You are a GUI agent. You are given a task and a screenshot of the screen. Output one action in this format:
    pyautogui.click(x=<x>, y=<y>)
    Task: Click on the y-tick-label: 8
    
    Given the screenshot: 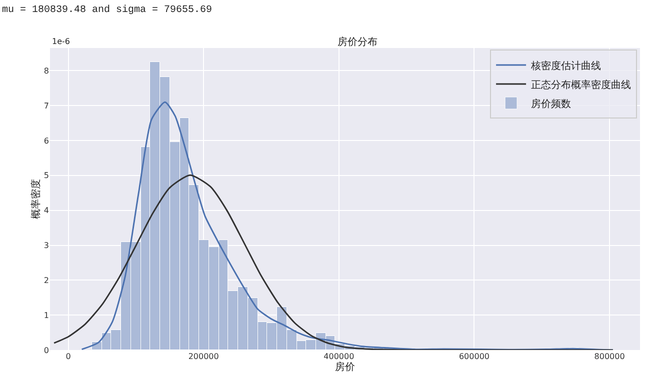 What is the action you would take?
    pyautogui.click(x=46, y=71)
    